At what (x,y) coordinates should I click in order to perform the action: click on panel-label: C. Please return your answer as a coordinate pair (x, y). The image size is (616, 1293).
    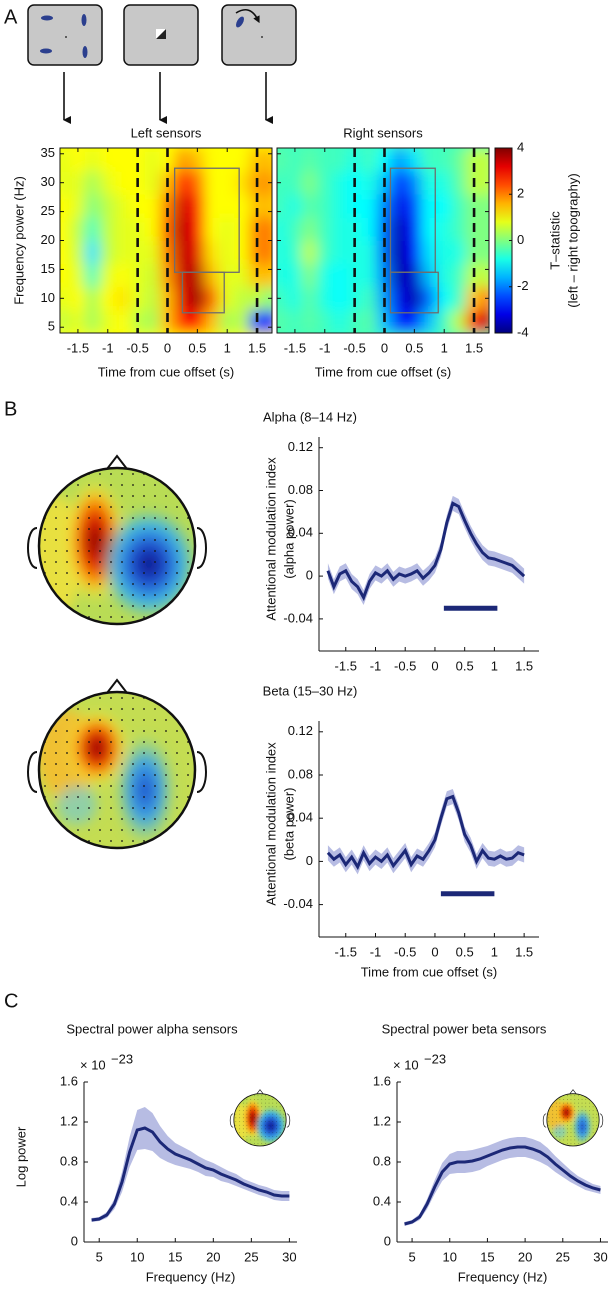
    Looking at the image, I should click on (11, 1001).